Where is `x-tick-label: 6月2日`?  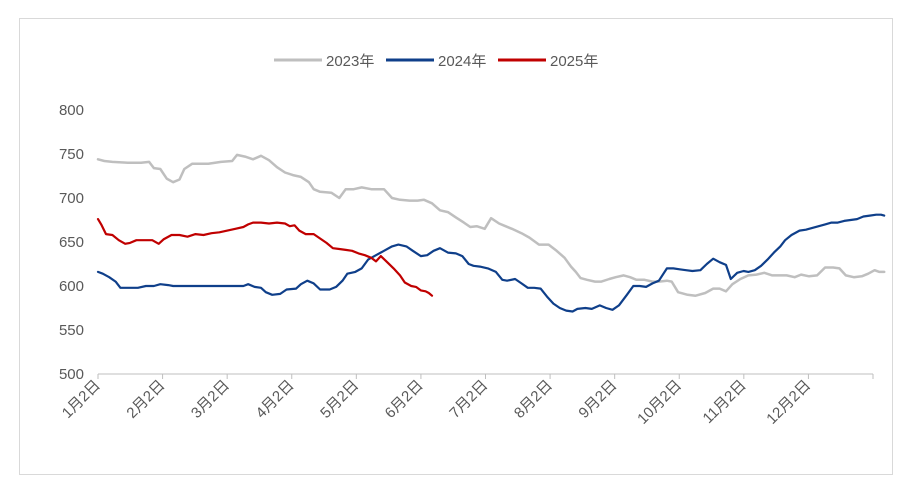
x-tick-label: 6月2日 is located at coordinates (404, 399).